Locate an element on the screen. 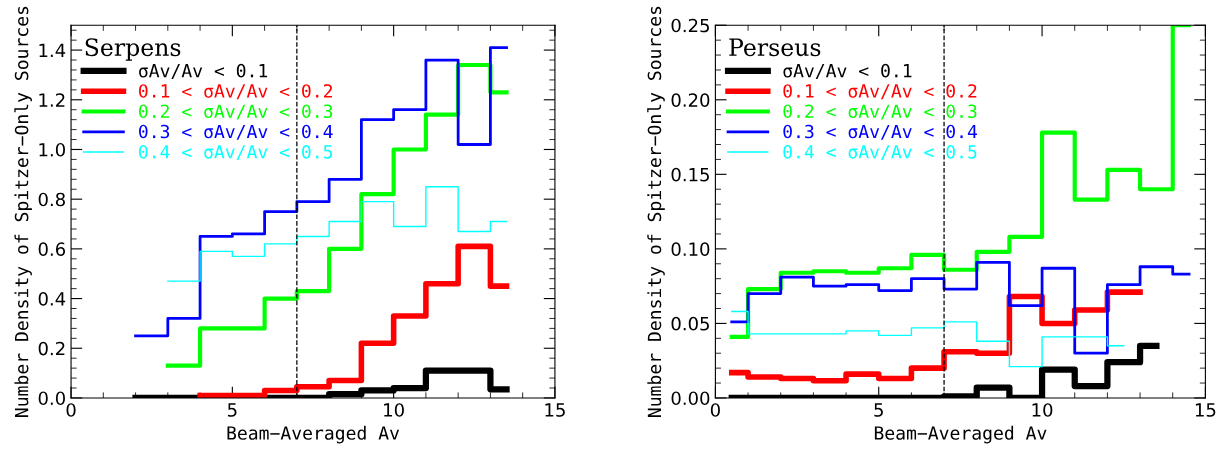 This screenshot has width=1225, height=459. y-tick-label: 1.4 is located at coordinates (52, 50).